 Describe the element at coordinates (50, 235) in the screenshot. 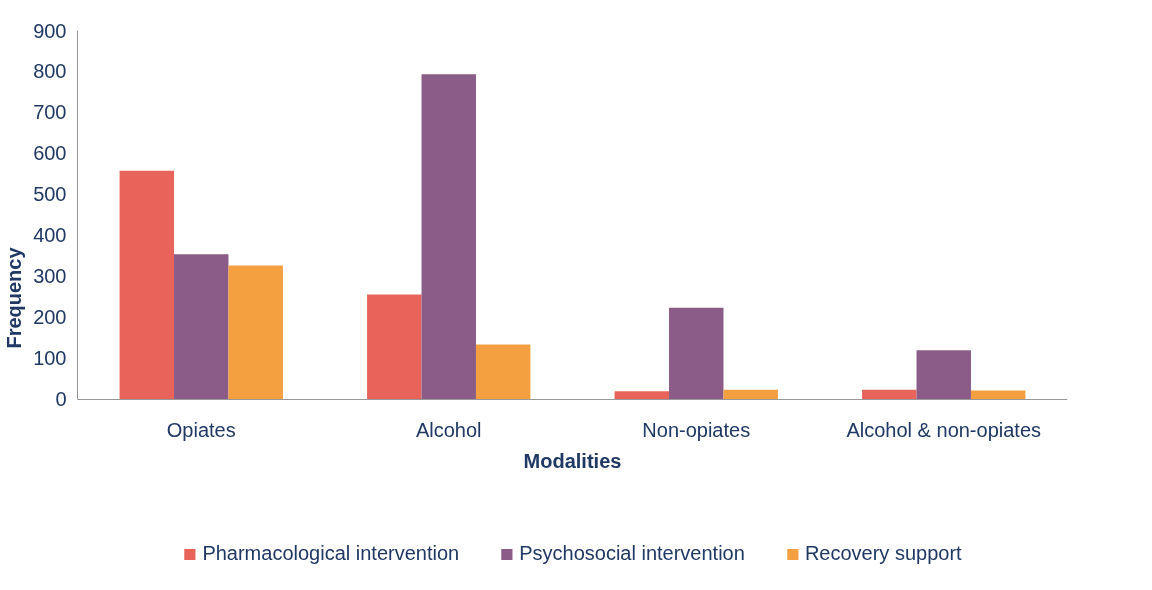

I see `y-tick-label: 400` at that location.